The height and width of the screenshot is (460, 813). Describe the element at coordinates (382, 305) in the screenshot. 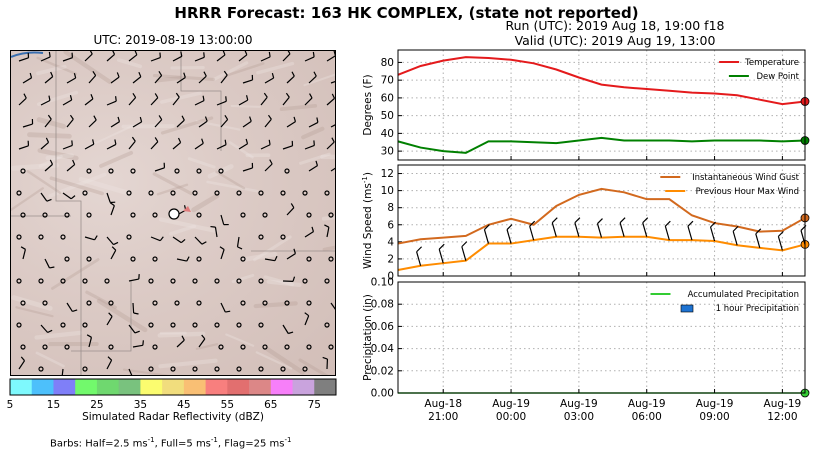

I see `y-tick-label: 0.08` at that location.